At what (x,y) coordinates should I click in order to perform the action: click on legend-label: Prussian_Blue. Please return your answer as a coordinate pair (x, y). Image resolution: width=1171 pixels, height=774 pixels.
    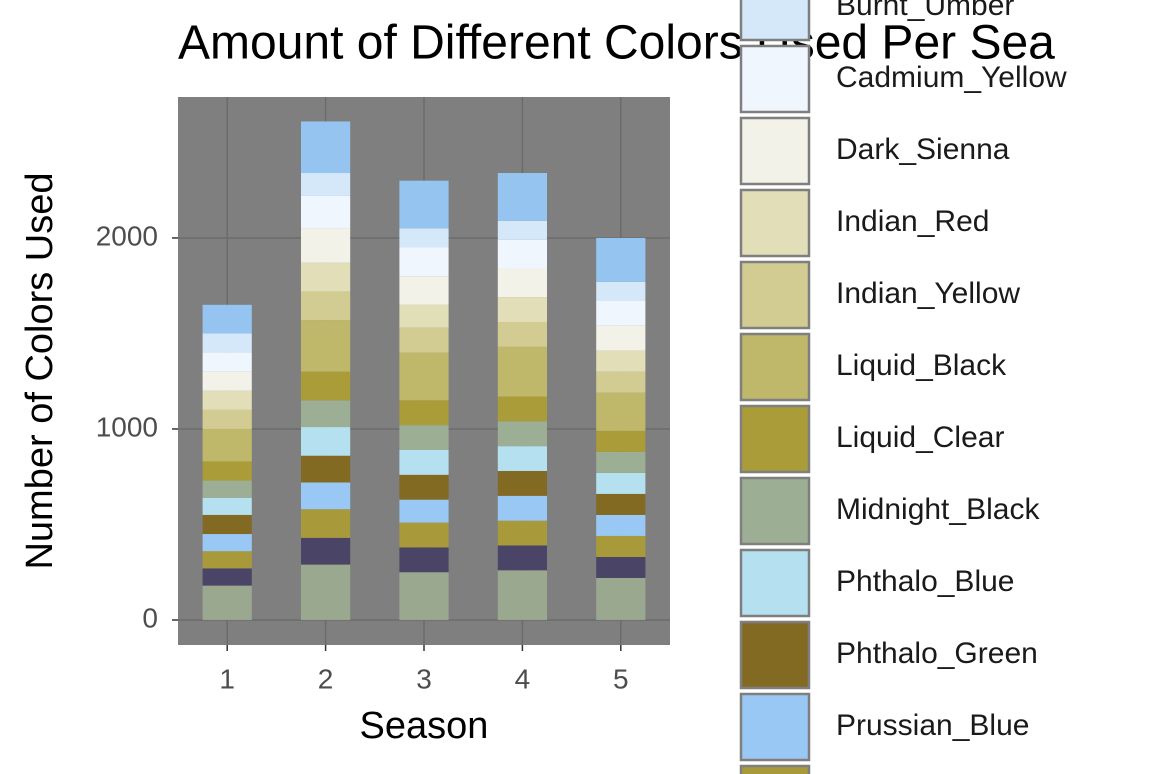
    Looking at the image, I should click on (932, 725).